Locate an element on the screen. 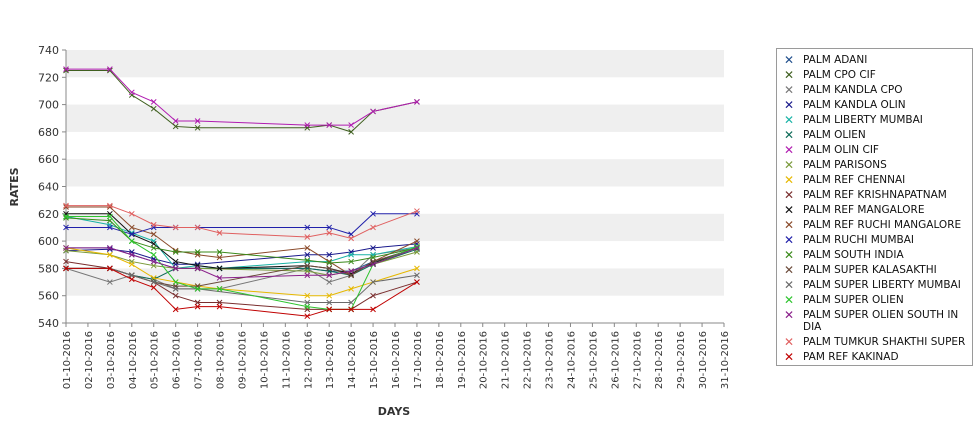 The width and height of the screenshot is (975, 429). x-tick-label: 28-10-2016 is located at coordinates (659, 360).